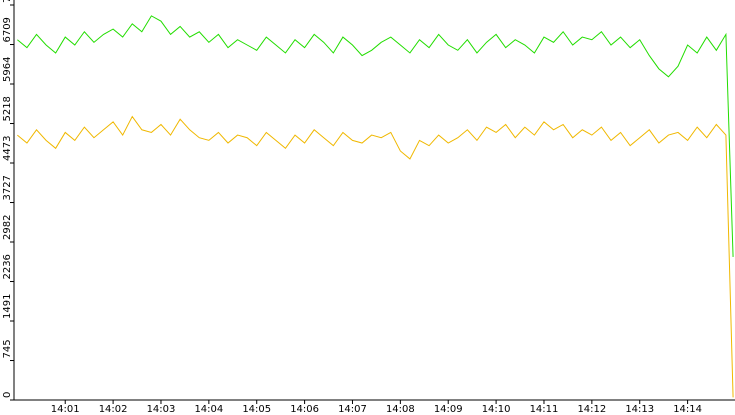 The width and height of the screenshot is (735, 415). What do you see at coordinates (448, 409) in the screenshot?
I see `x-tick-label: 14:09` at bounding box center [448, 409].